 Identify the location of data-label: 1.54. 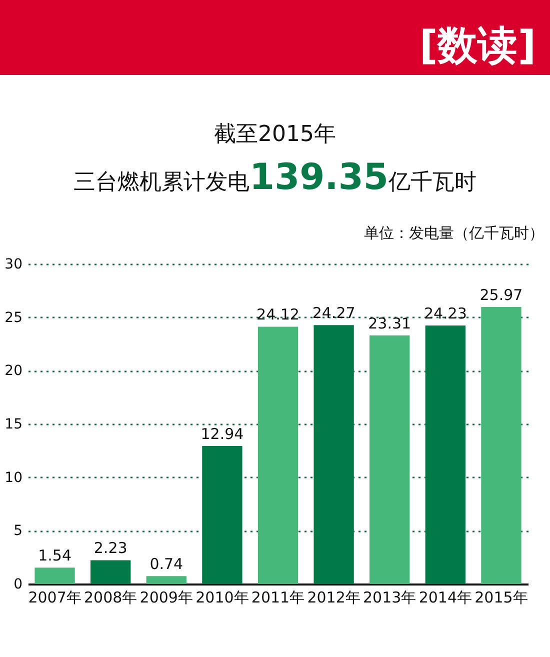
(55, 555).